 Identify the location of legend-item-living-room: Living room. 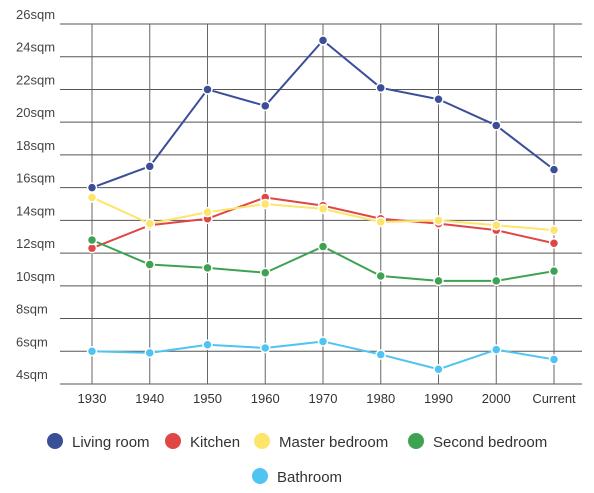
(98, 442).